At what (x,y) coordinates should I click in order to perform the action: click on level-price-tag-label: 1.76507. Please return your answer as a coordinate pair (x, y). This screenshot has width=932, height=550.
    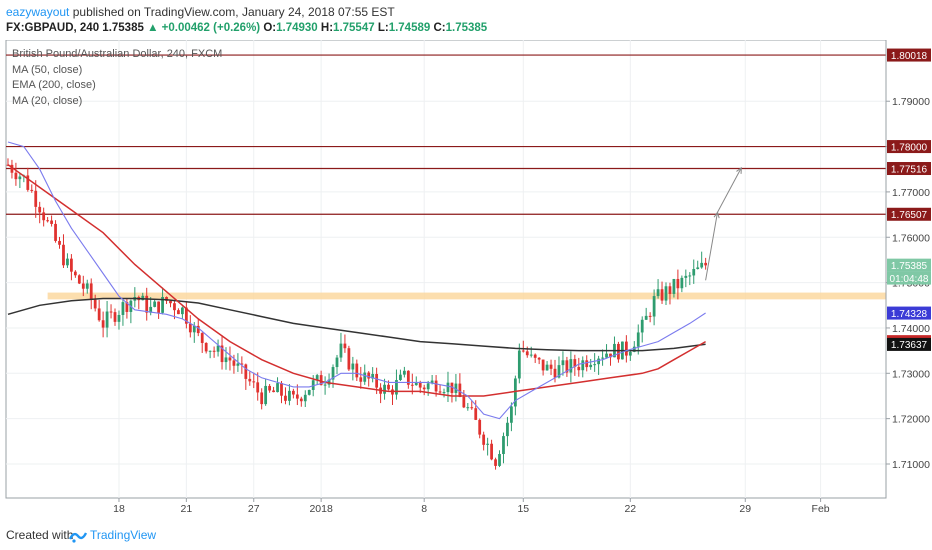
    Looking at the image, I should click on (909, 215).